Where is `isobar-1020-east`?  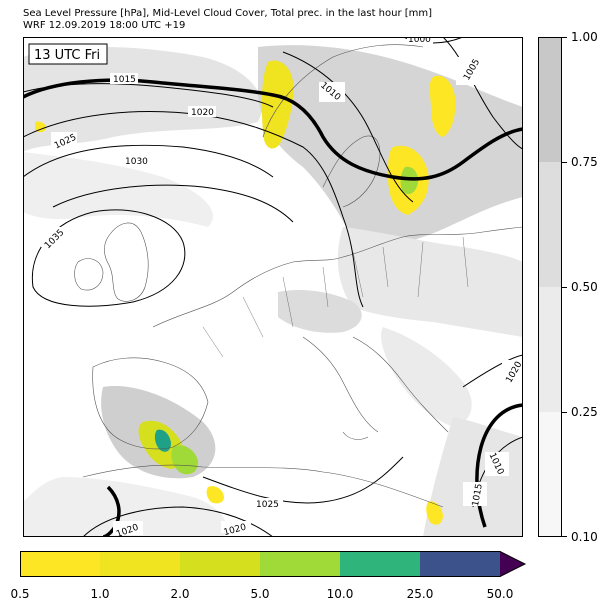
isobar-1020-east is located at coordinates (492, 371).